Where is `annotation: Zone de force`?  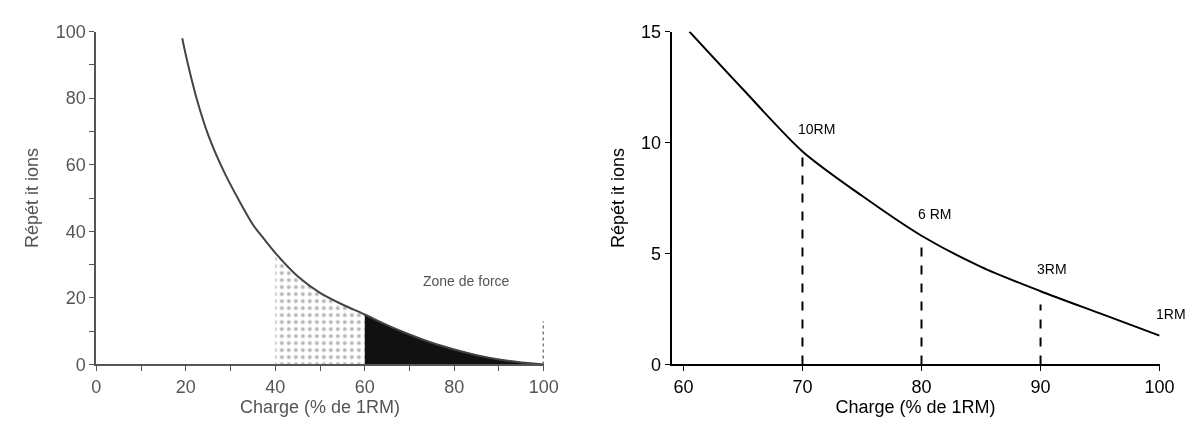
annotation: Zone de force is located at coordinates (466, 281).